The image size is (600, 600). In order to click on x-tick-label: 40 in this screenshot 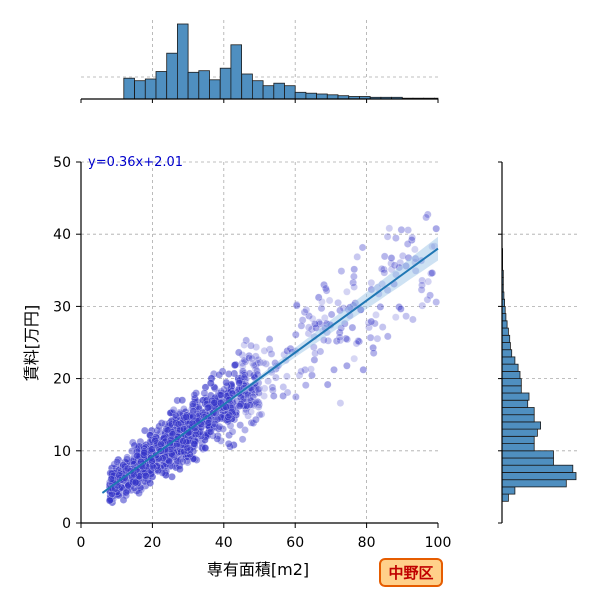, I will do `click(224, 543)`.